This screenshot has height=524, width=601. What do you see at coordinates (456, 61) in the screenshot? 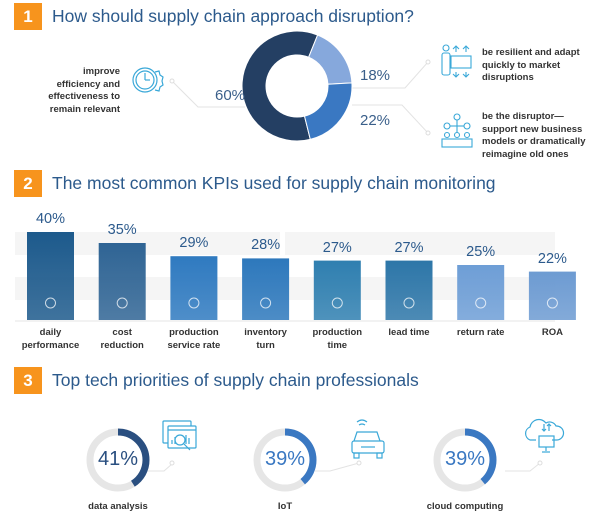
I see `person-adjust-icon` at bounding box center [456, 61].